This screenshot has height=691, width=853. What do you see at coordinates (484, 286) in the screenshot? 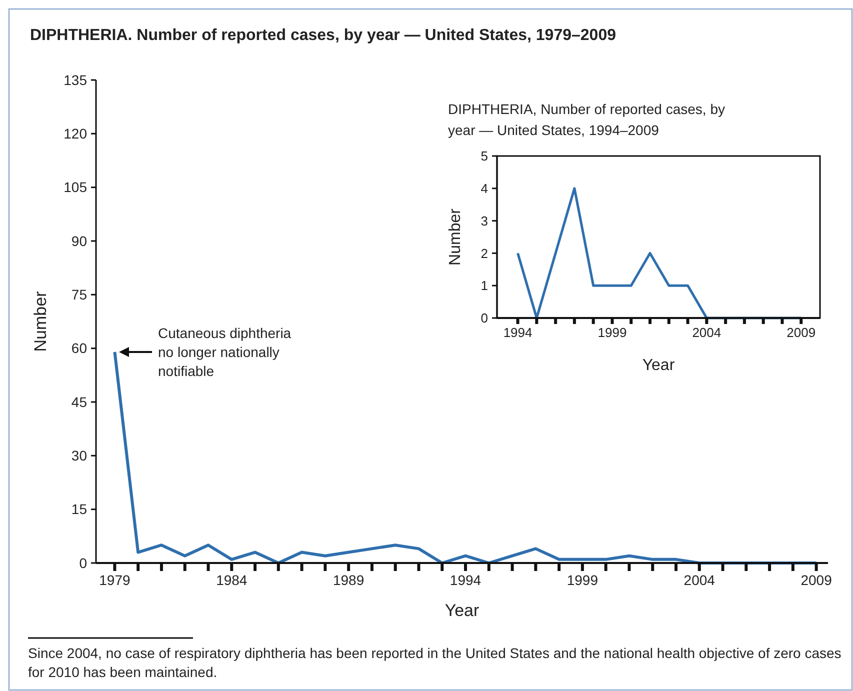
I see `y-tick-label: 1` at bounding box center [484, 286].